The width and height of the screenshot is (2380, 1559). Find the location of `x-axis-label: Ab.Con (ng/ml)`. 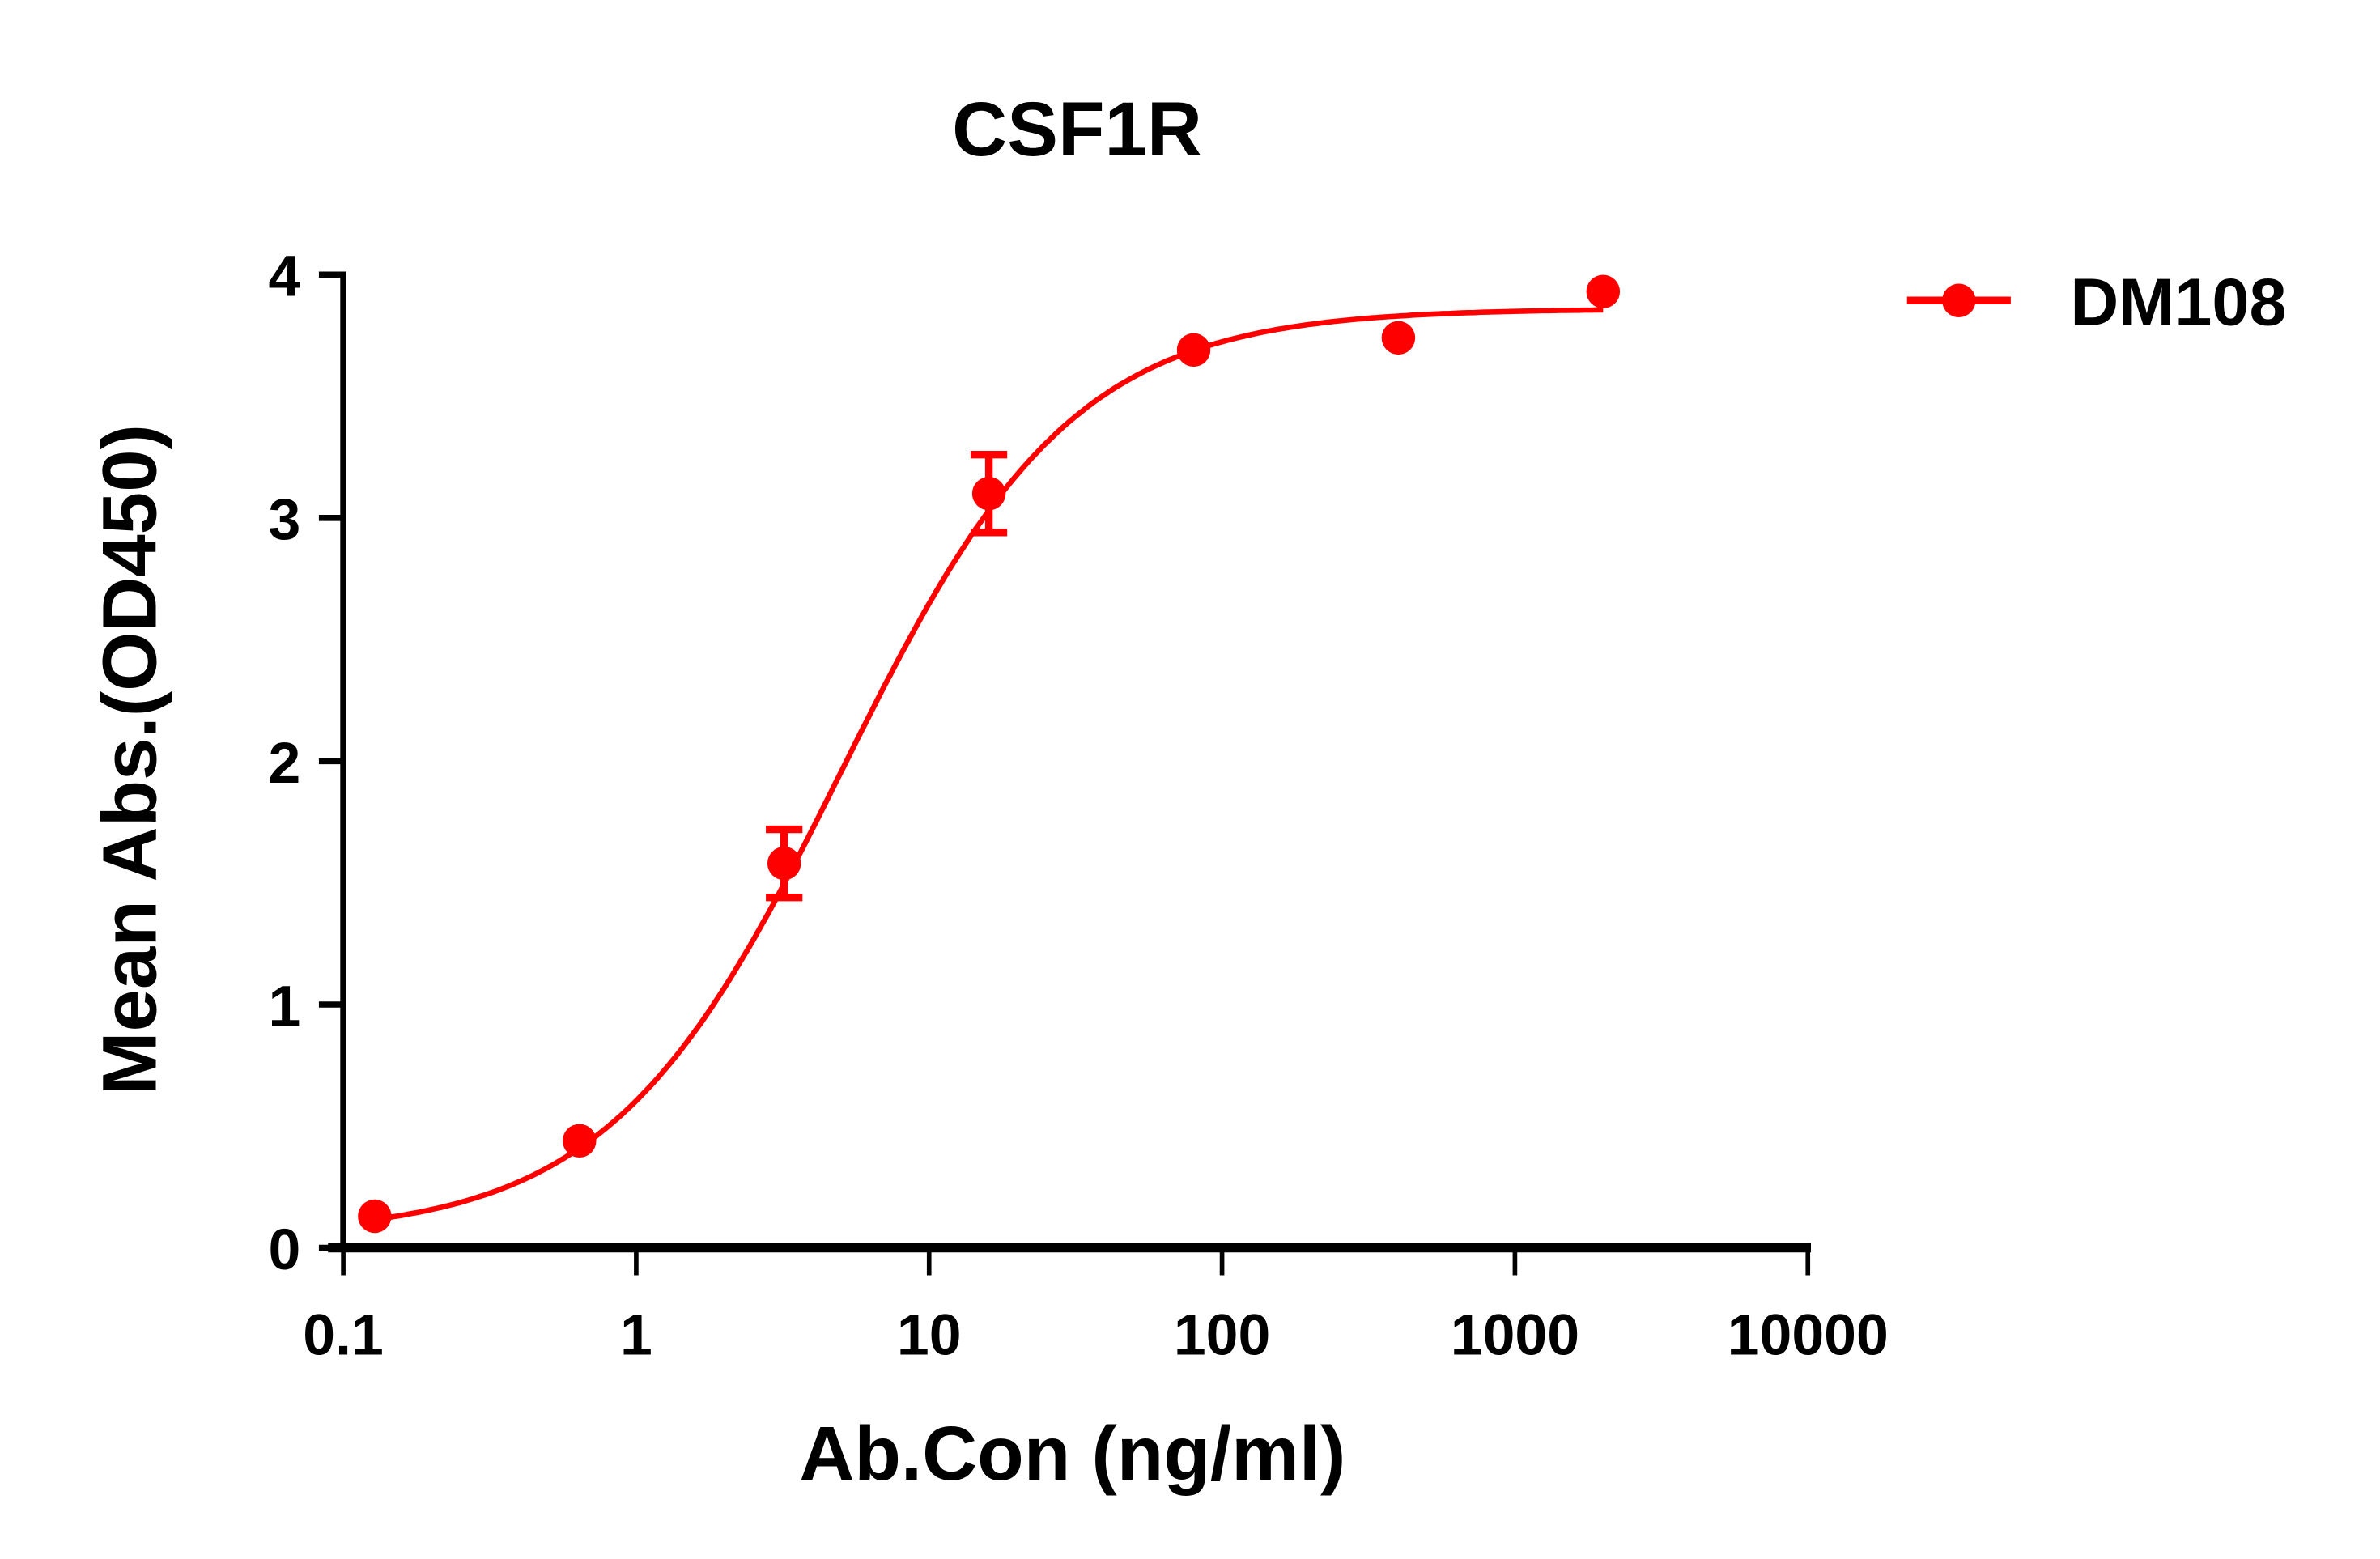

x-axis-label: Ab.Con (ng/ml) is located at coordinates (1072, 1453).